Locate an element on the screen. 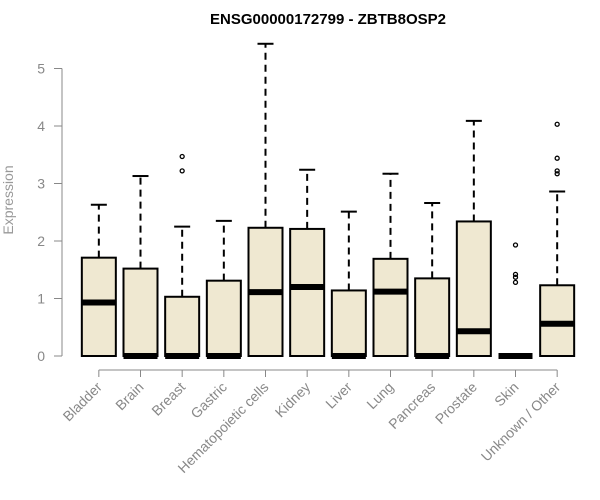 Image resolution: width=600 pixels, height=500 pixels. y-axis-label: Expression is located at coordinates (8, 199).